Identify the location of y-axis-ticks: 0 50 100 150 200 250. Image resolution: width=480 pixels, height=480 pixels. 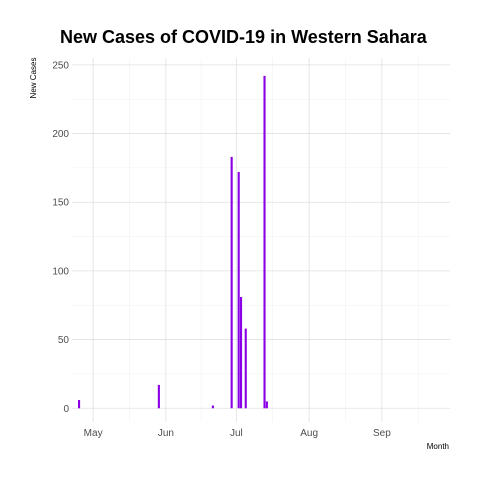
(60, 237).